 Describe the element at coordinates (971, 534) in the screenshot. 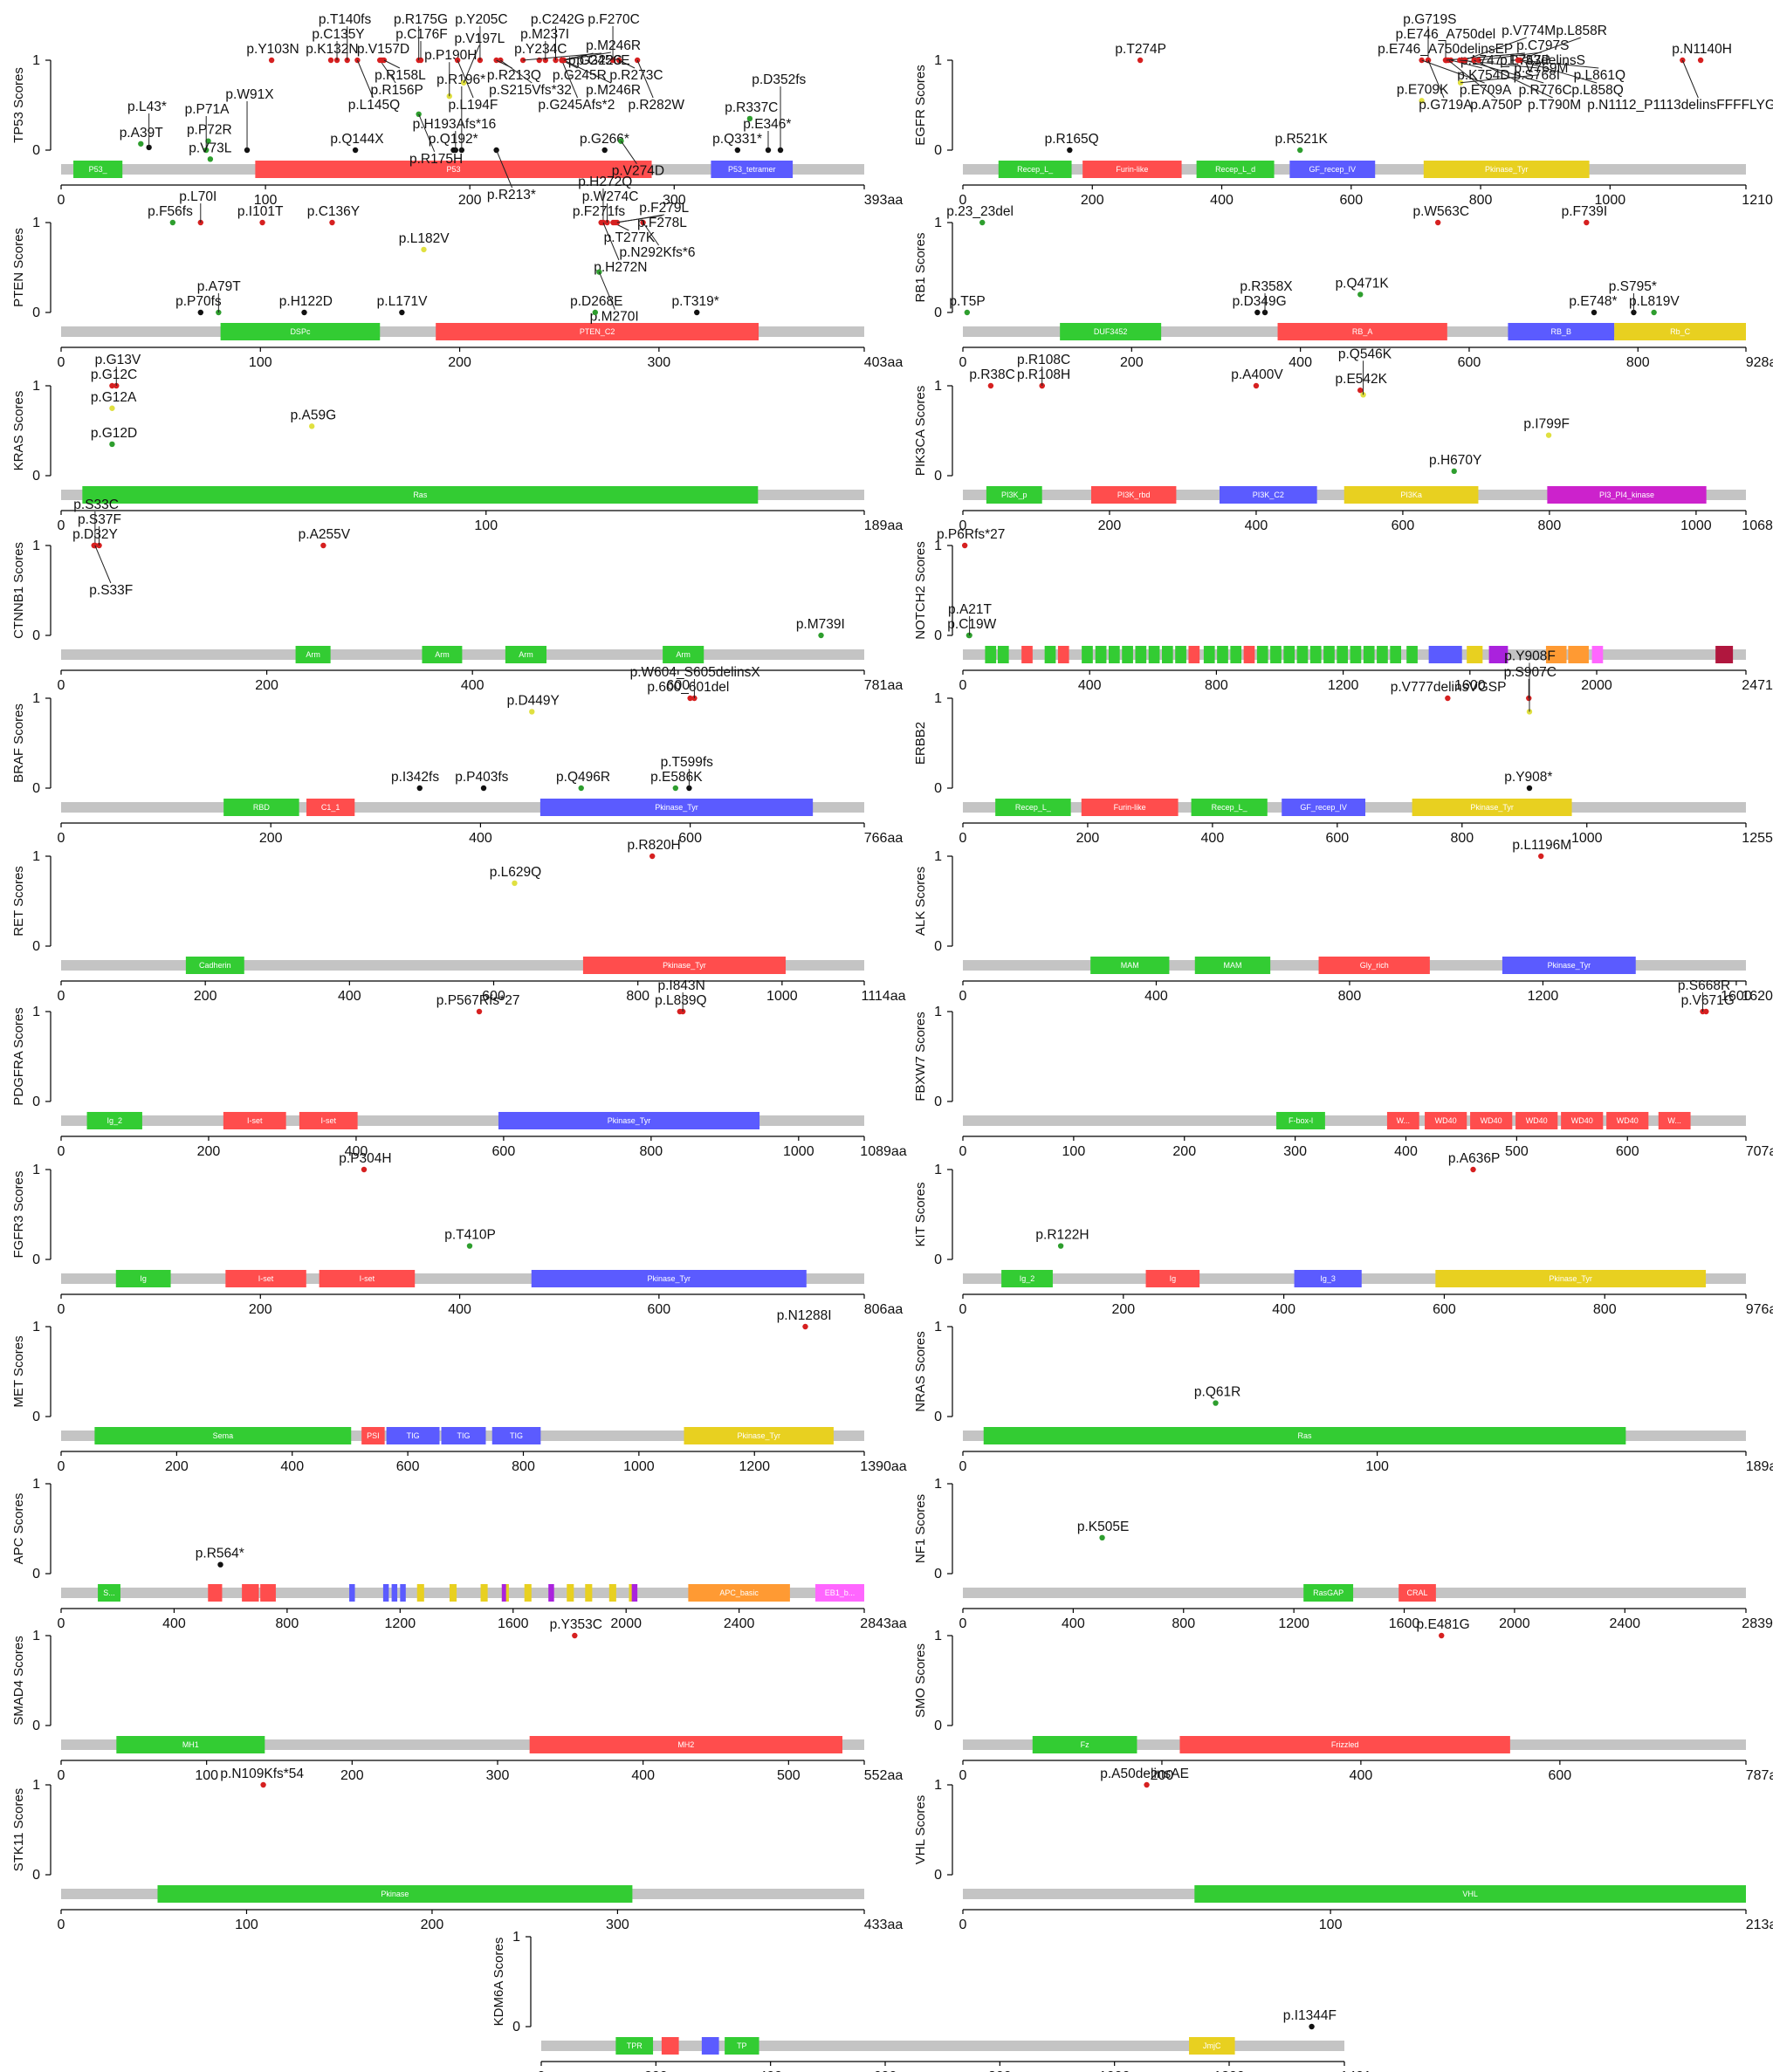

I see `mutation-label: p.P6Rfs*27` at that location.